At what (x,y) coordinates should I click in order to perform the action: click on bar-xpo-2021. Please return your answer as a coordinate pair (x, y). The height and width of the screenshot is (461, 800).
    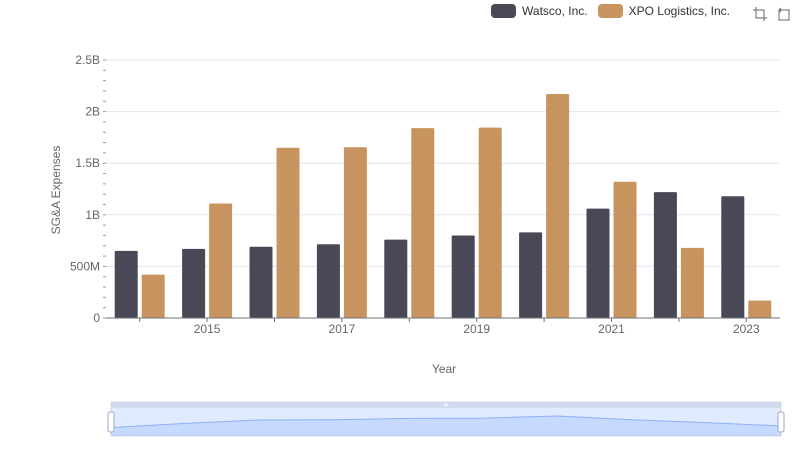
    Looking at the image, I should click on (625, 249).